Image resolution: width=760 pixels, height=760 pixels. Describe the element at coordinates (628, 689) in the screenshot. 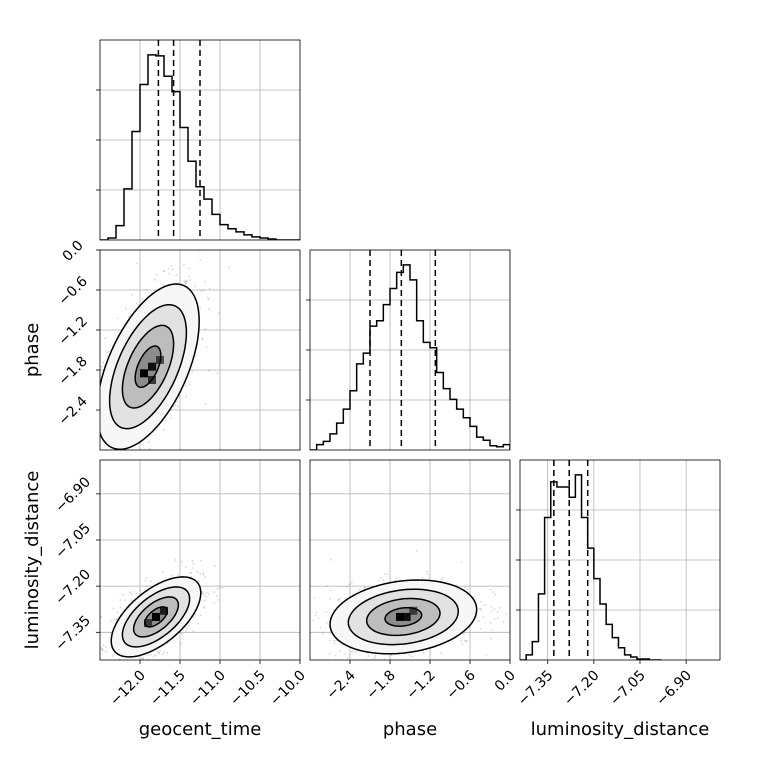

I see `x-tick-label: −7.05` at that location.